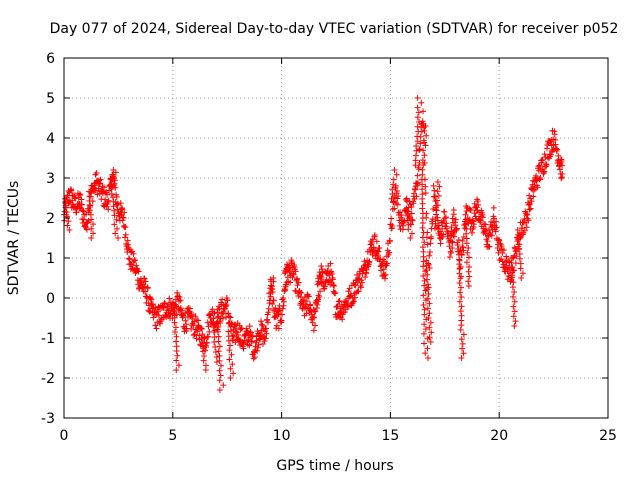 Image resolution: width=640 pixels, height=480 pixels. Describe the element at coordinates (282, 436) in the screenshot. I see `x-tick-label: 10` at that location.